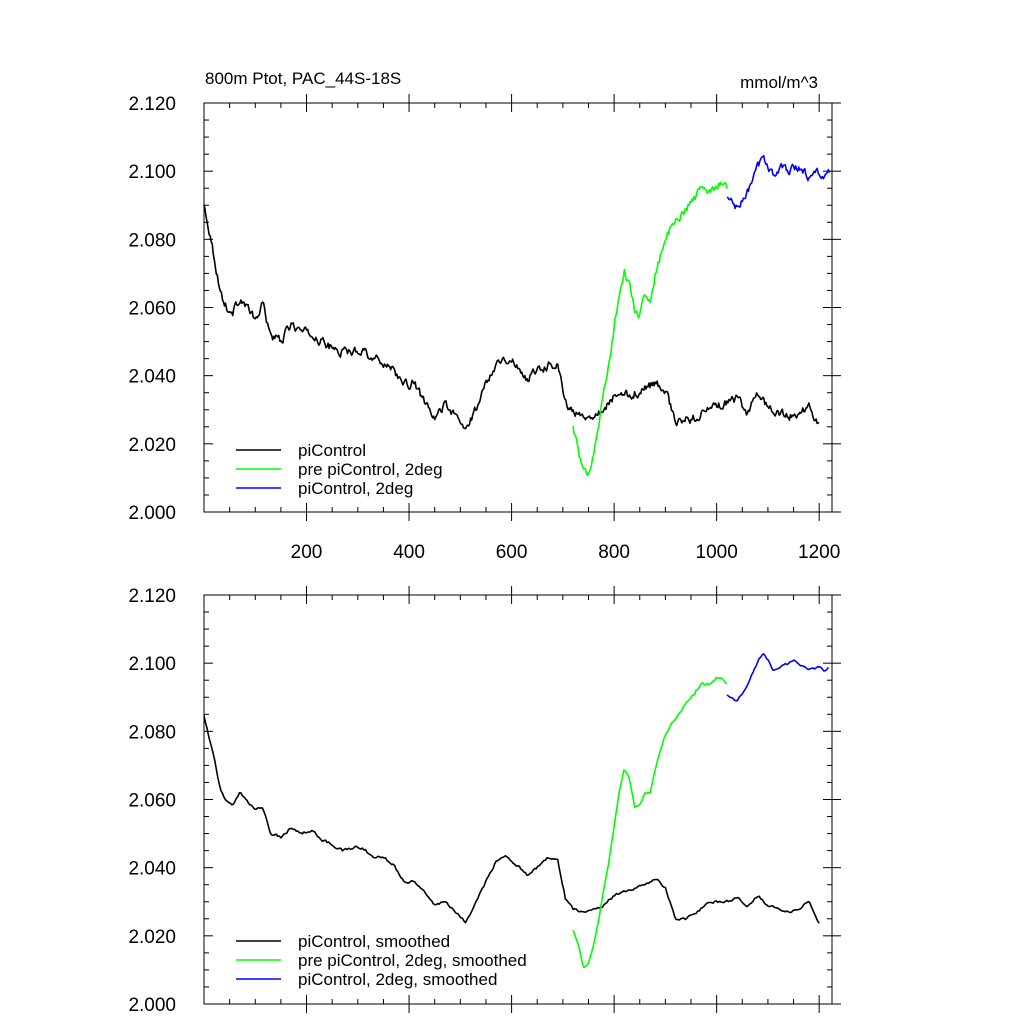 This screenshot has width=1024, height=1024. Describe the element at coordinates (355, 488) in the screenshot. I see `legend-label: piControl, 2deg` at that location.